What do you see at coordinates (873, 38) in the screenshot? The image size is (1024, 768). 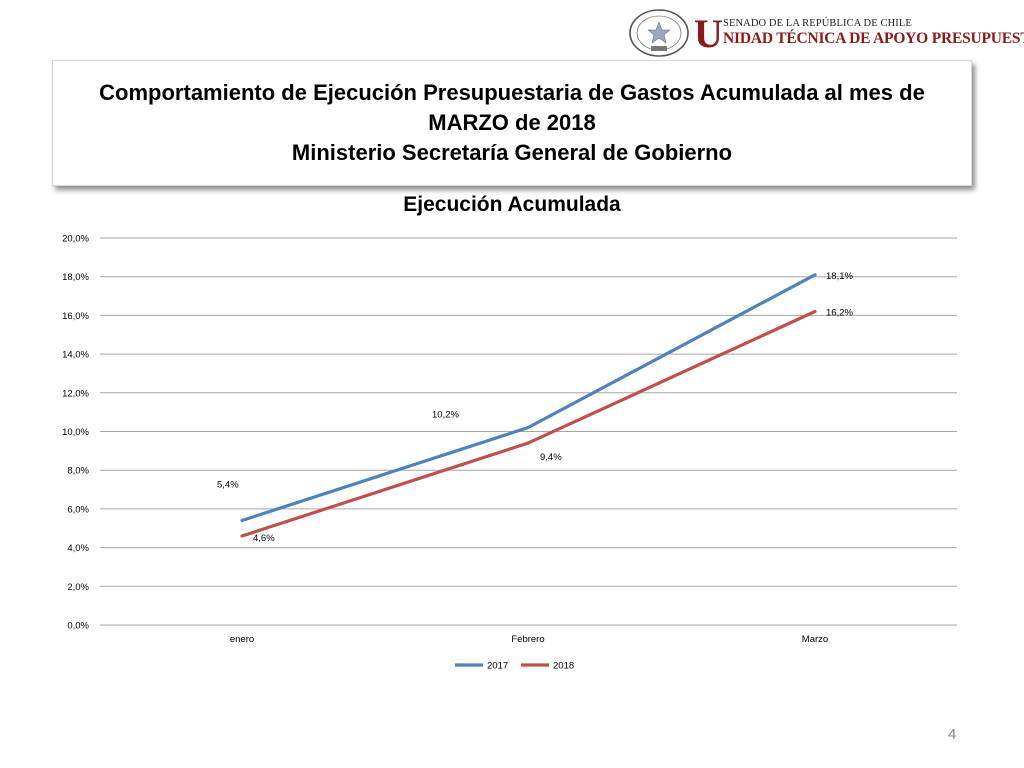 I see `brand-name: NIDAD TÉCNICA DE APOYO PRESUPUESTARIO` at bounding box center [873, 38].